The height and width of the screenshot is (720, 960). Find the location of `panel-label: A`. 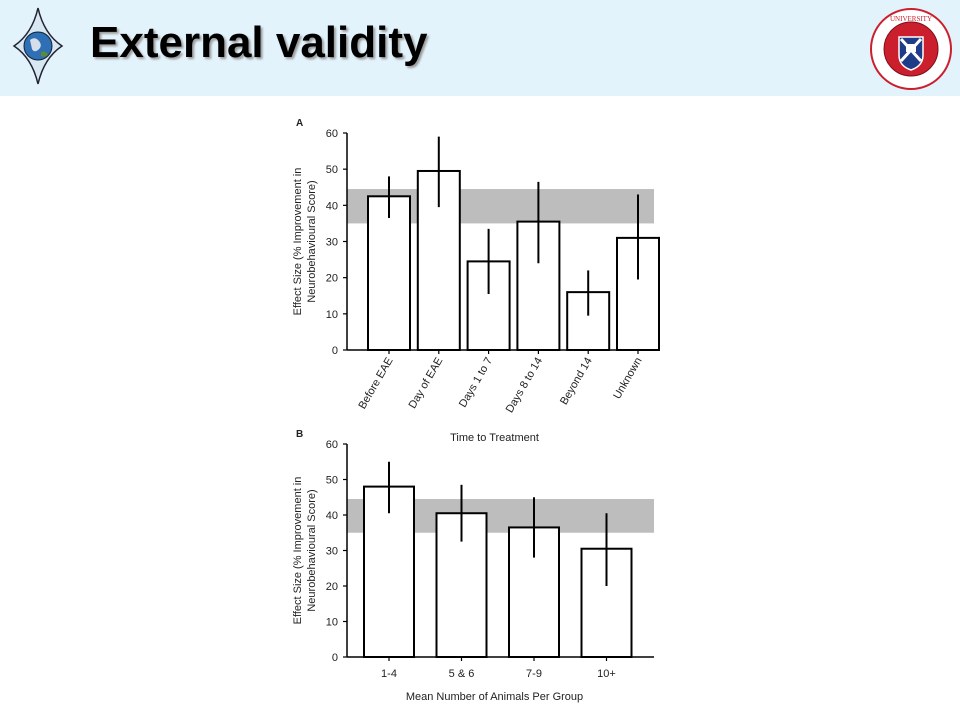

panel-label: A is located at coordinates (299, 123).